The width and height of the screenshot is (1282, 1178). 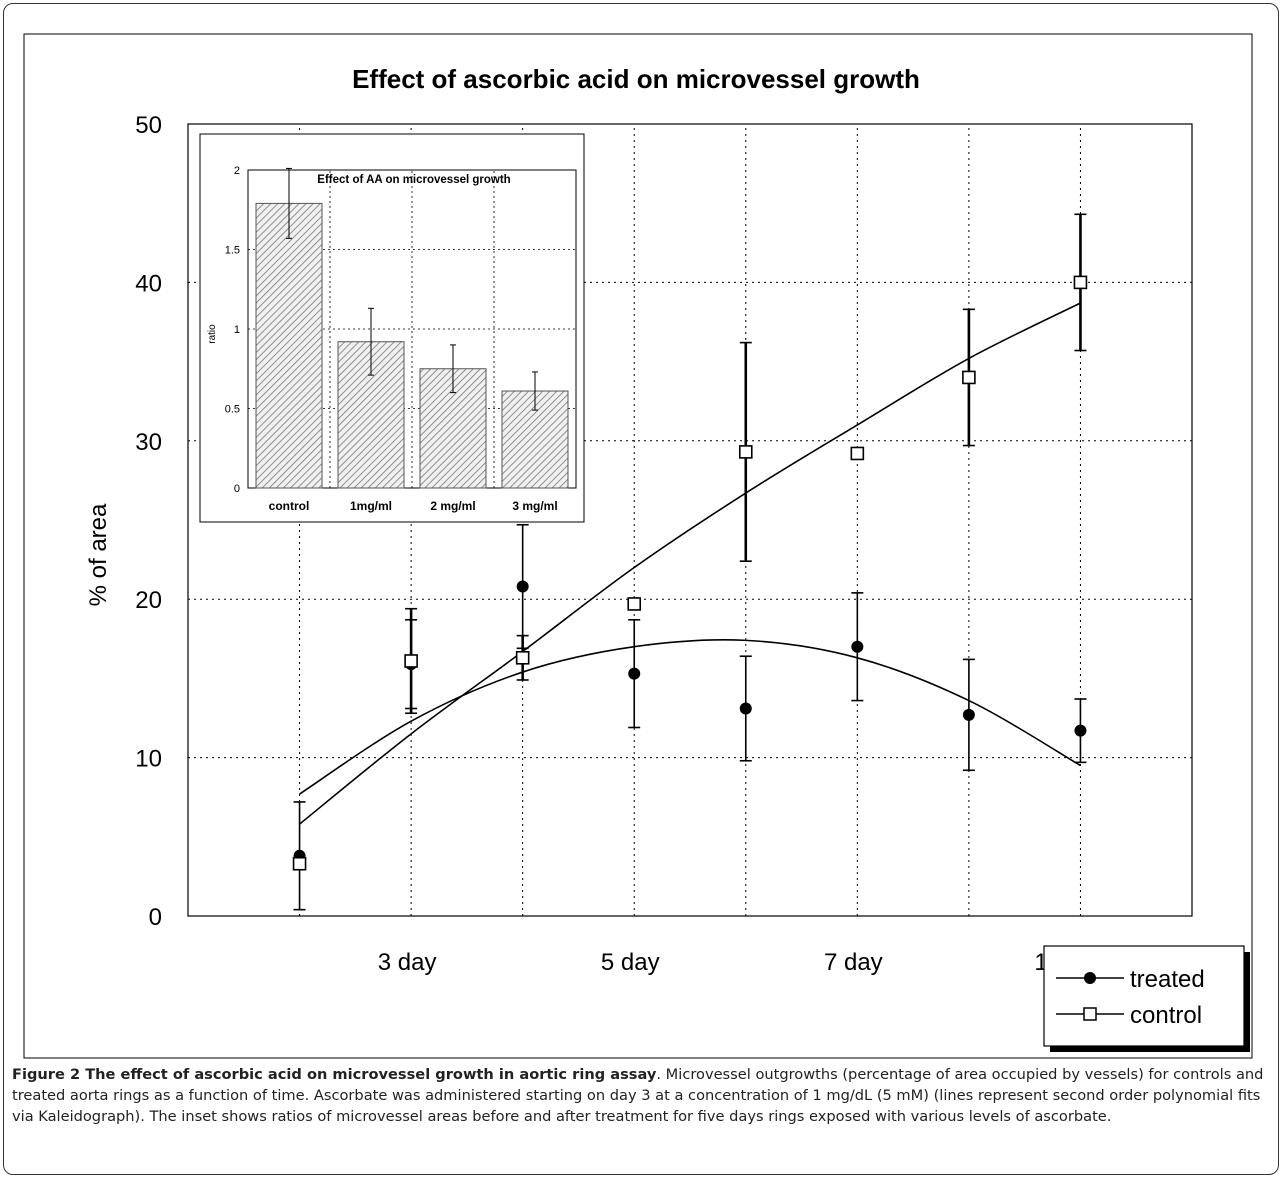 I want to click on inset-x-tick-label: 3 mg/ml, so click(x=534, y=506).